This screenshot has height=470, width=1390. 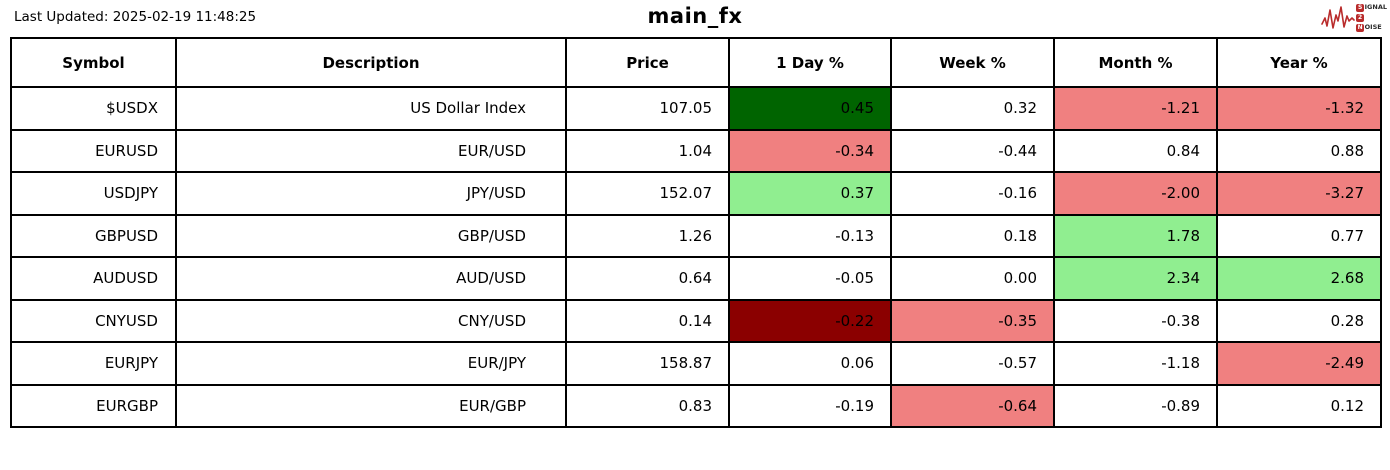 What do you see at coordinates (972, 405) in the screenshot?
I see `week-pct-cell: -0.64` at bounding box center [972, 405].